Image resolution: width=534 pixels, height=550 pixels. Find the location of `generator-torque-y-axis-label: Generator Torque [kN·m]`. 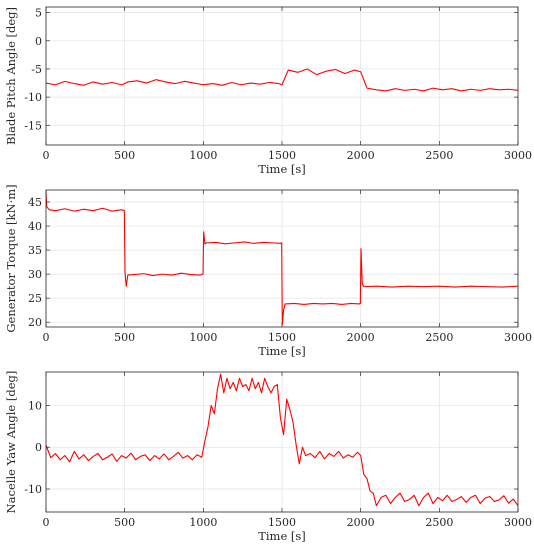

generator-torque-y-axis-label: Generator Torque [kN·m] is located at coordinates (11, 258).